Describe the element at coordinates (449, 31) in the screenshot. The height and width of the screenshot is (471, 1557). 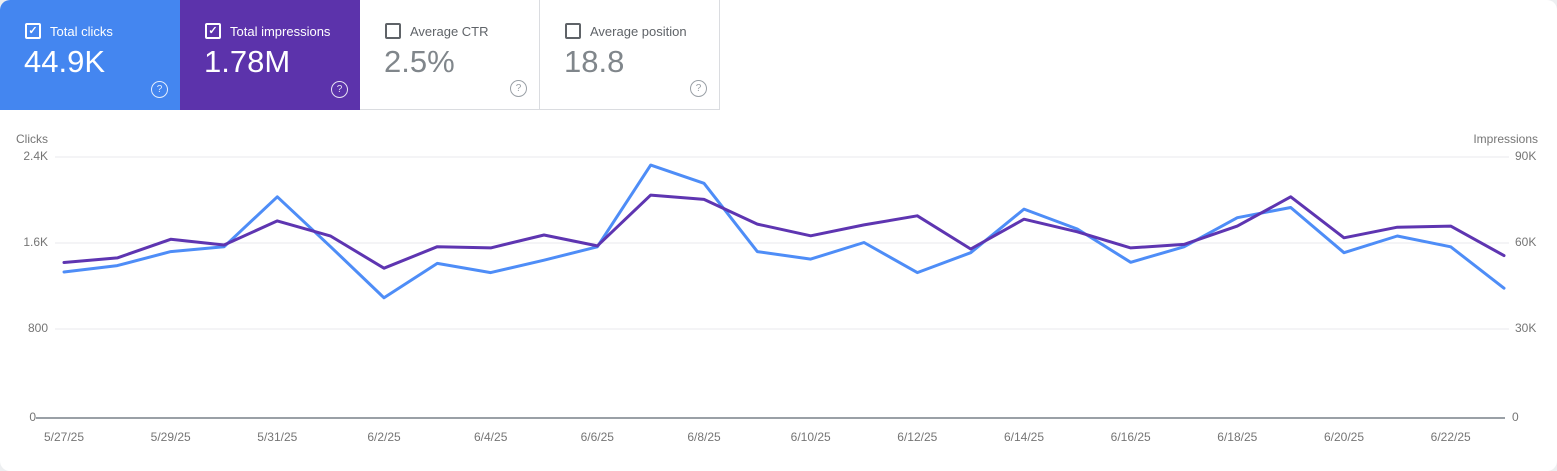
I see `card-label: Average CTR` at that location.